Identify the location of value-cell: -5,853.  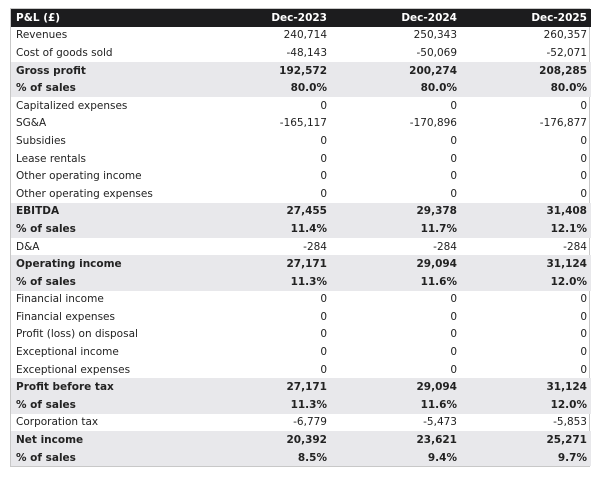
(570, 422).